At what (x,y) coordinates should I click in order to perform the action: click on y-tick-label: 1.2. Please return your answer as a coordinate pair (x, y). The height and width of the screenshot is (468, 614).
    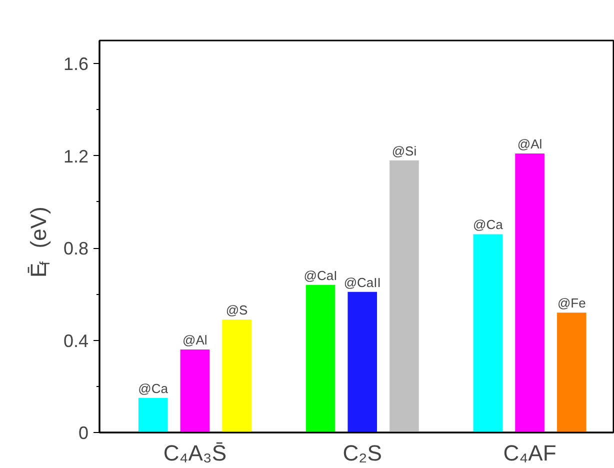
    Looking at the image, I should click on (76, 156).